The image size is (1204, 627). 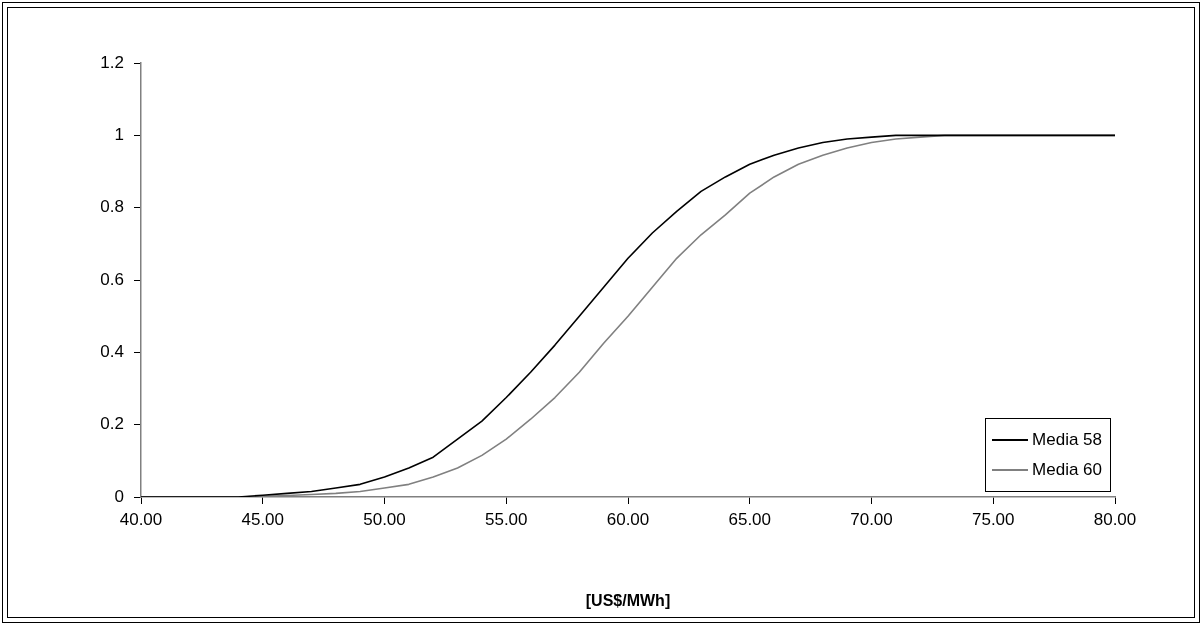 I want to click on y-tick-label: 1, so click(x=119, y=135).